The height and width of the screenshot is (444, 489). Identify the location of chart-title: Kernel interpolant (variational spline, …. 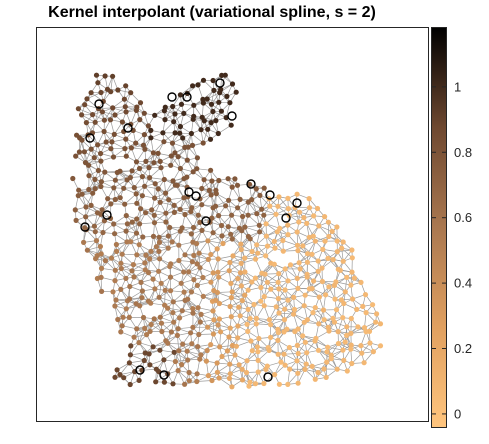
(212, 12).